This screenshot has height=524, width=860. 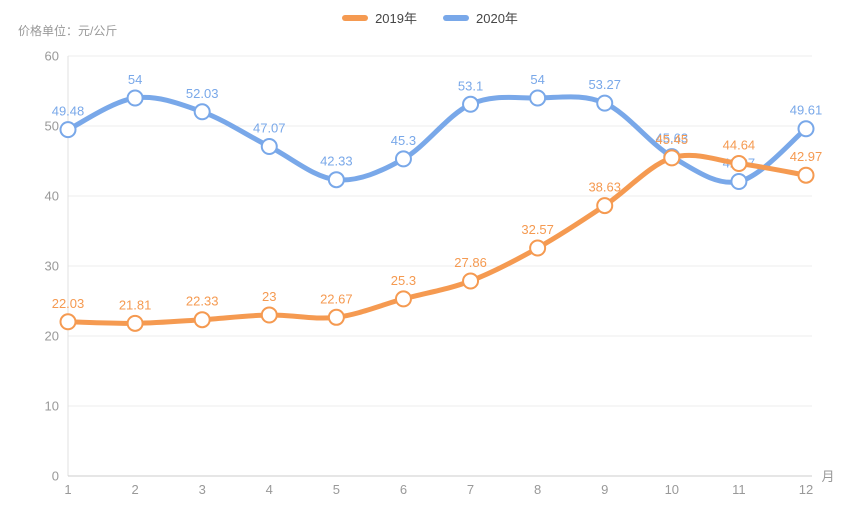 I want to click on data-point-2019-m6, so click(x=403, y=299).